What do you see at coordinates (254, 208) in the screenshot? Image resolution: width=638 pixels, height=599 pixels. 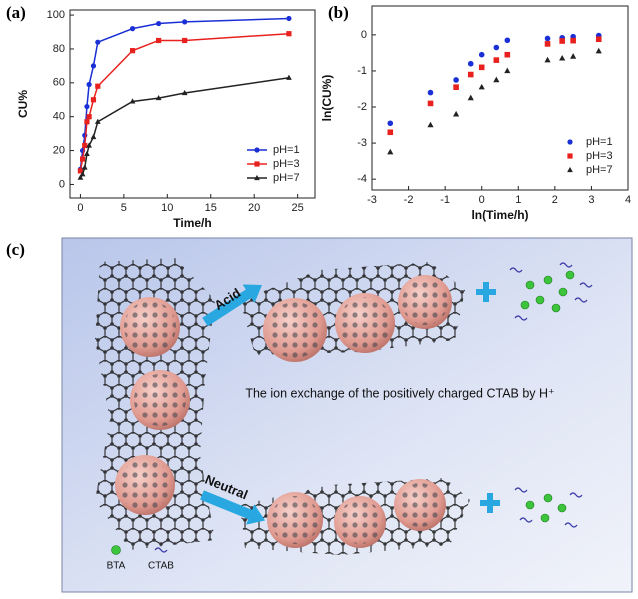 I see `x-tick-label: 20` at bounding box center [254, 208].